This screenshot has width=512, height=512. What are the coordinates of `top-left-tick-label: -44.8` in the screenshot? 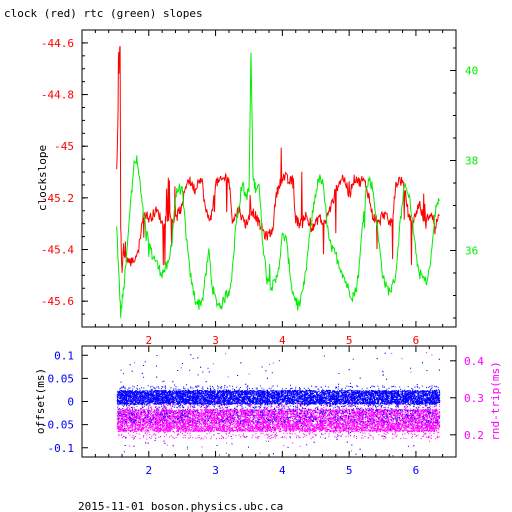 It's located at (57, 95).